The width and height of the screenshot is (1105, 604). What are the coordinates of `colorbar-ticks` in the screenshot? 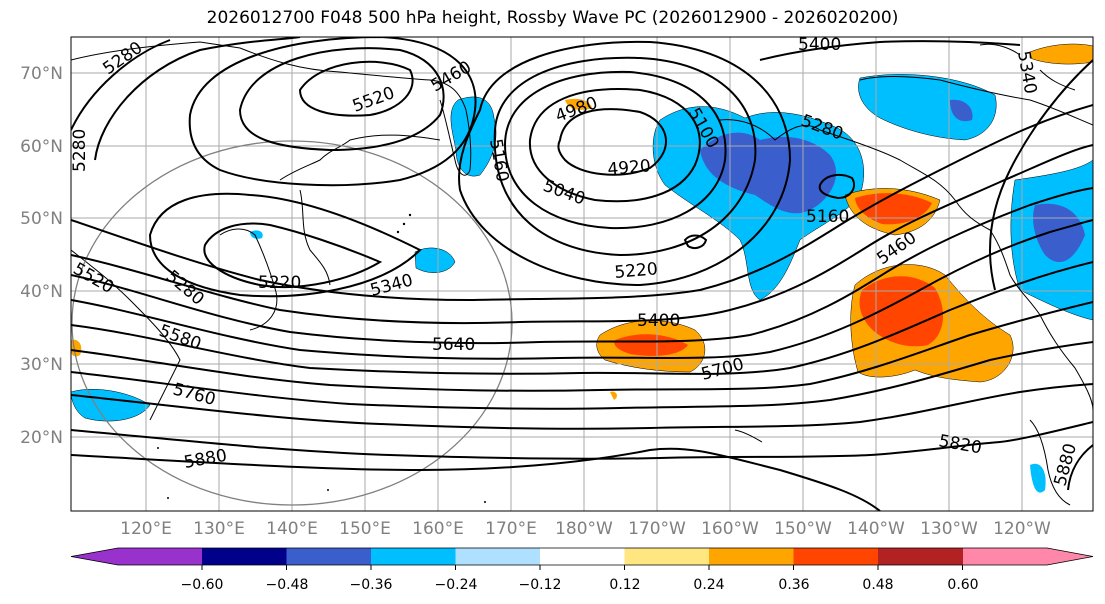 It's located at (582, 567).